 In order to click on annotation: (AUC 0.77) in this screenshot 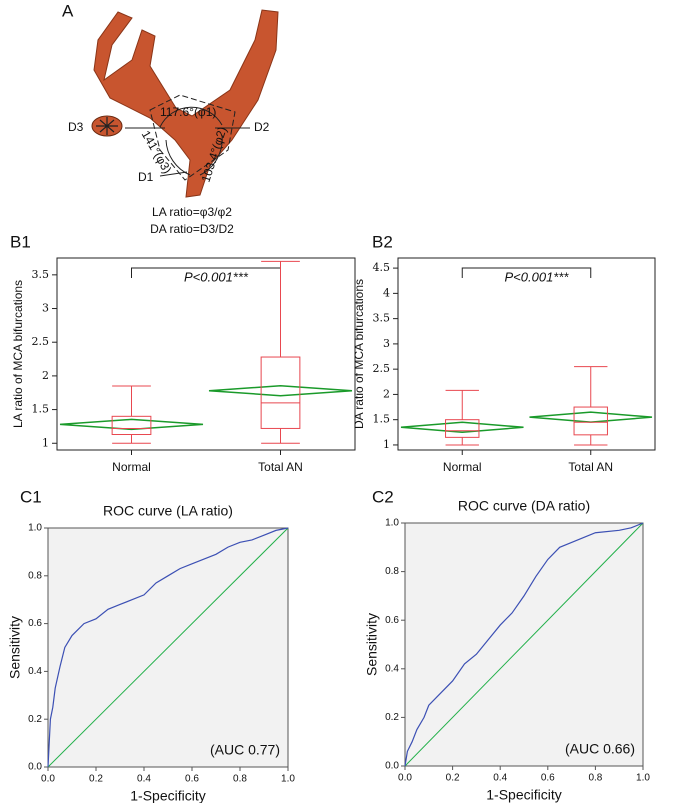, I will do `click(245, 750)`.